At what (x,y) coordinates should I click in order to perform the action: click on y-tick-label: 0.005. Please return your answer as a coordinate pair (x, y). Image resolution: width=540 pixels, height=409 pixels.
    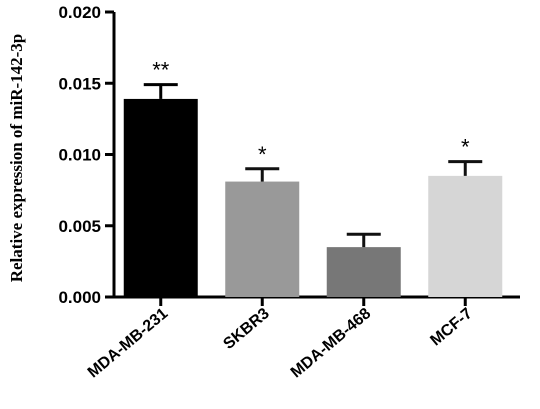
    Looking at the image, I should click on (79, 226).